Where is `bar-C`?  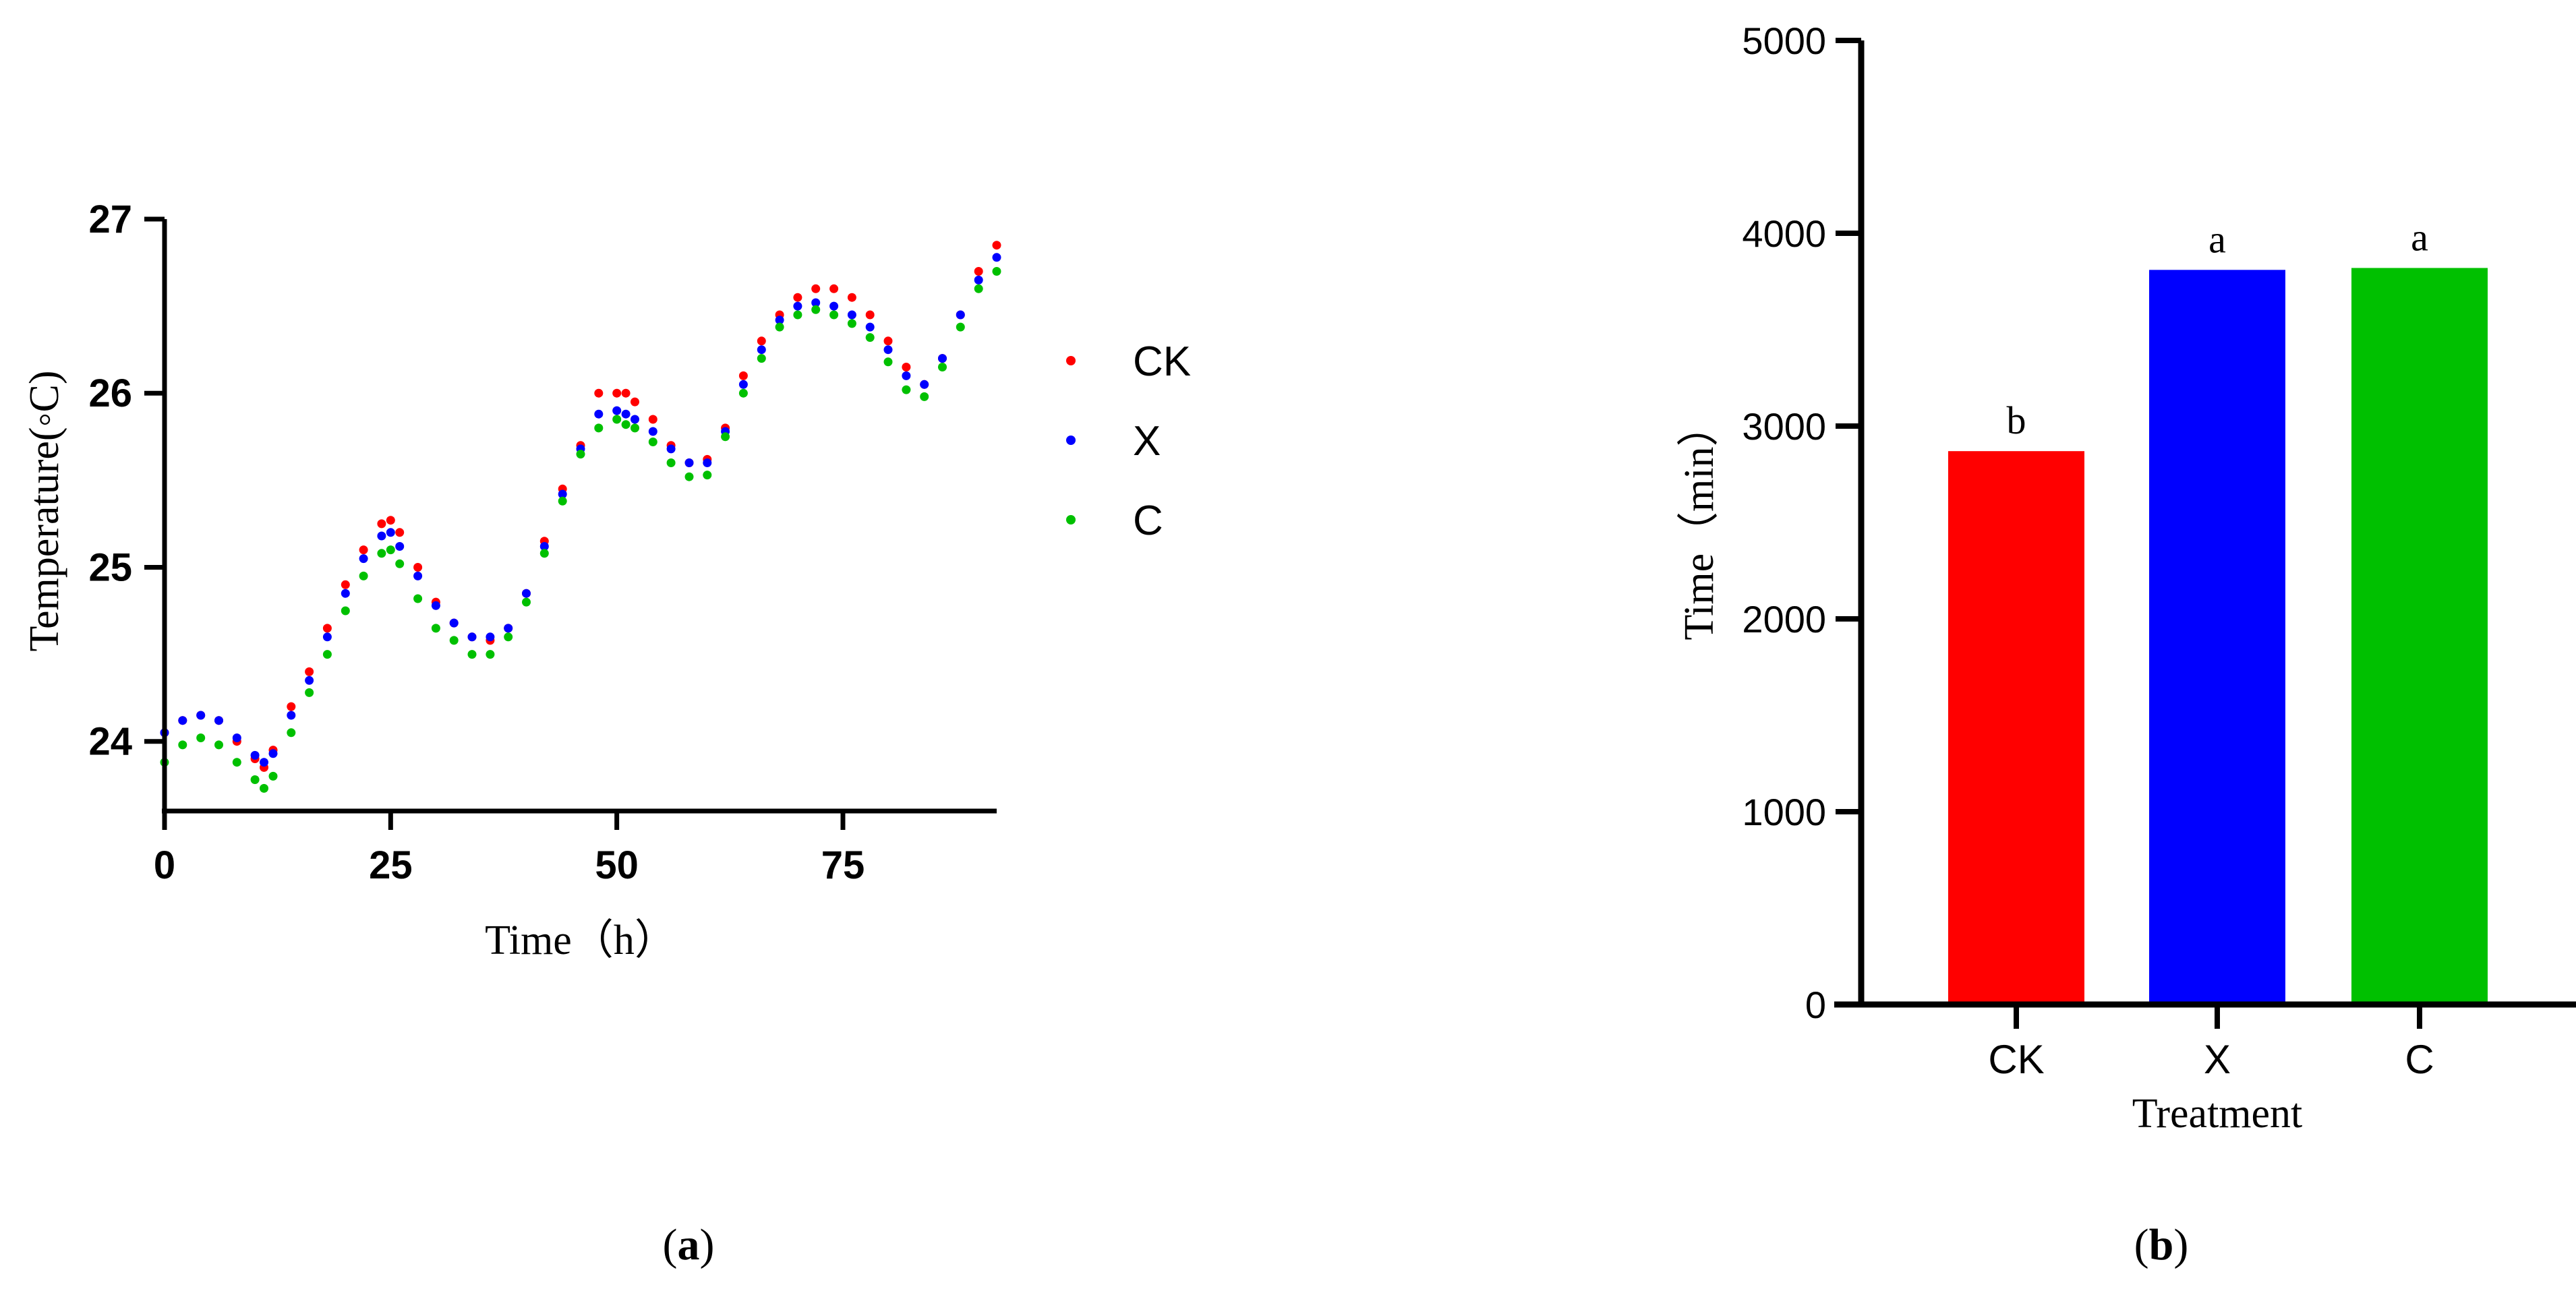 bar-C is located at coordinates (2420, 636).